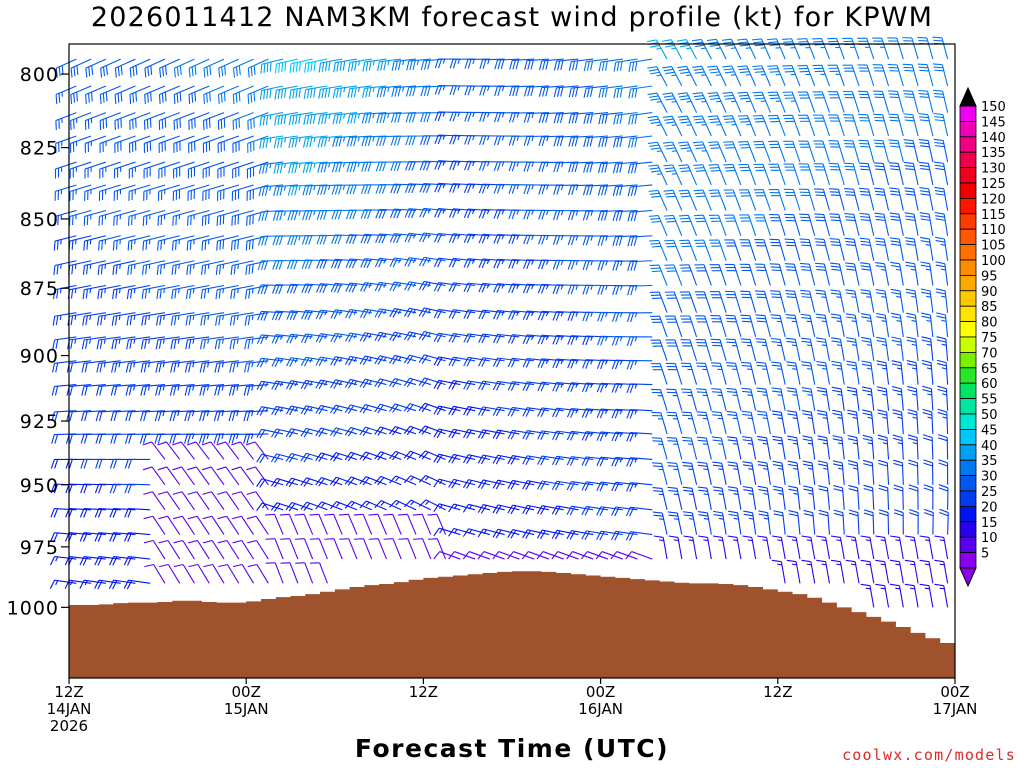  Describe the element at coordinates (989, 507) in the screenshot. I see `colorbar-label: 20` at that location.